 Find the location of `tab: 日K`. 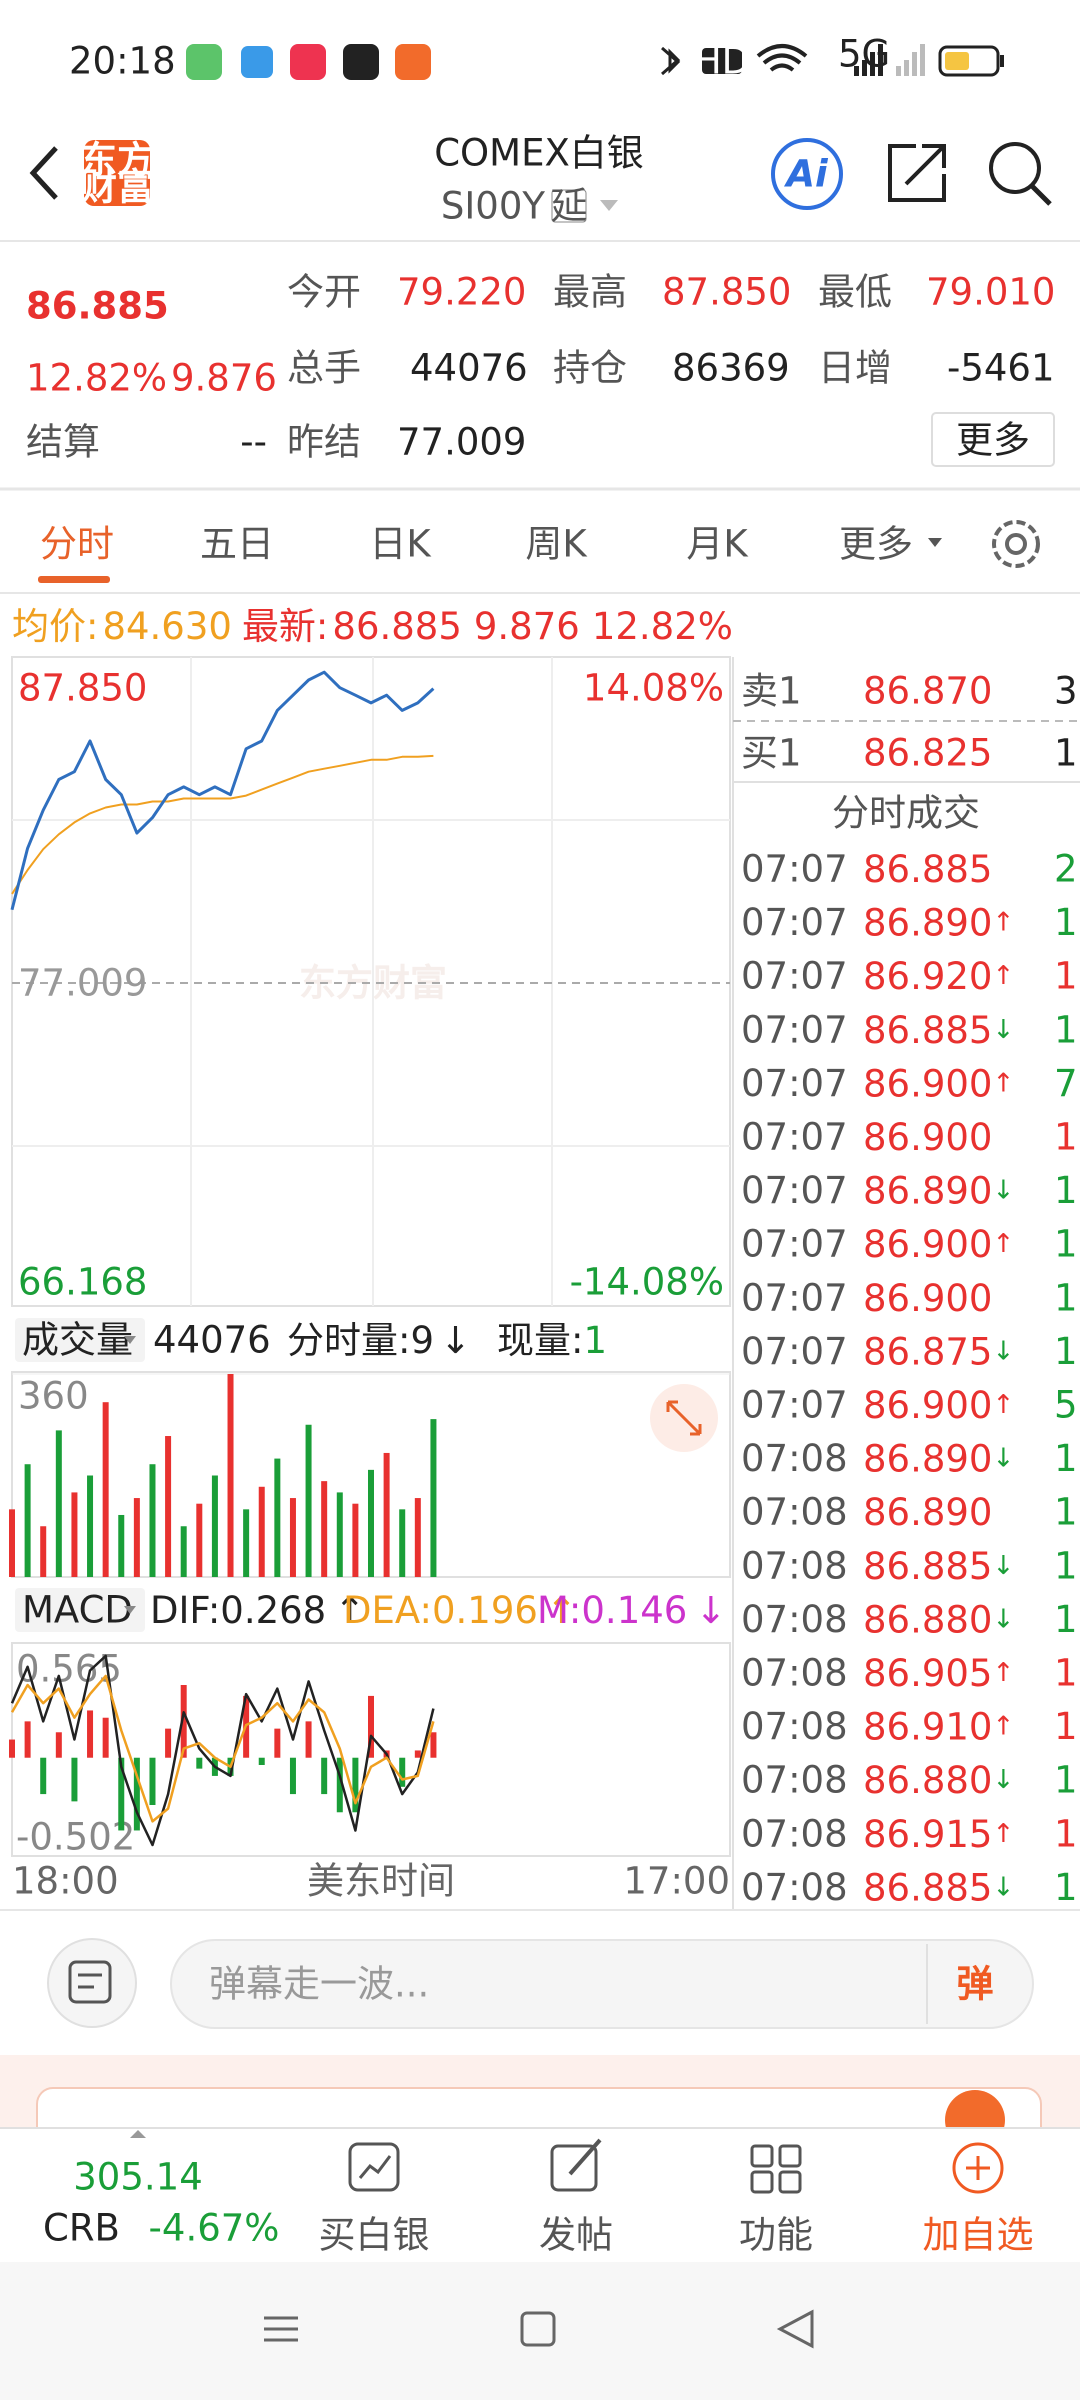

tab: 日K is located at coordinates (400, 544).